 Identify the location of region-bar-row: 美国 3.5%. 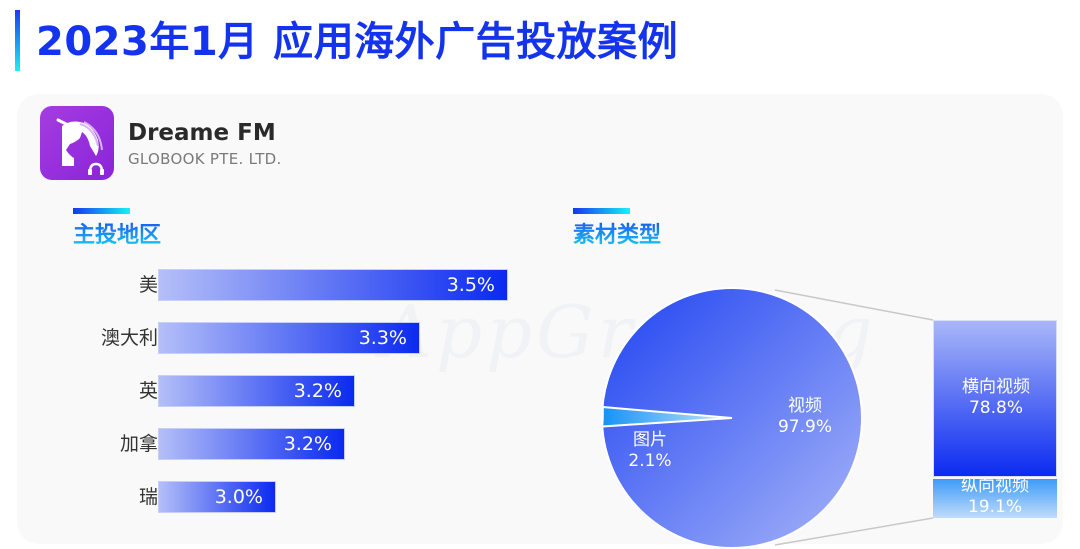
(280, 285).